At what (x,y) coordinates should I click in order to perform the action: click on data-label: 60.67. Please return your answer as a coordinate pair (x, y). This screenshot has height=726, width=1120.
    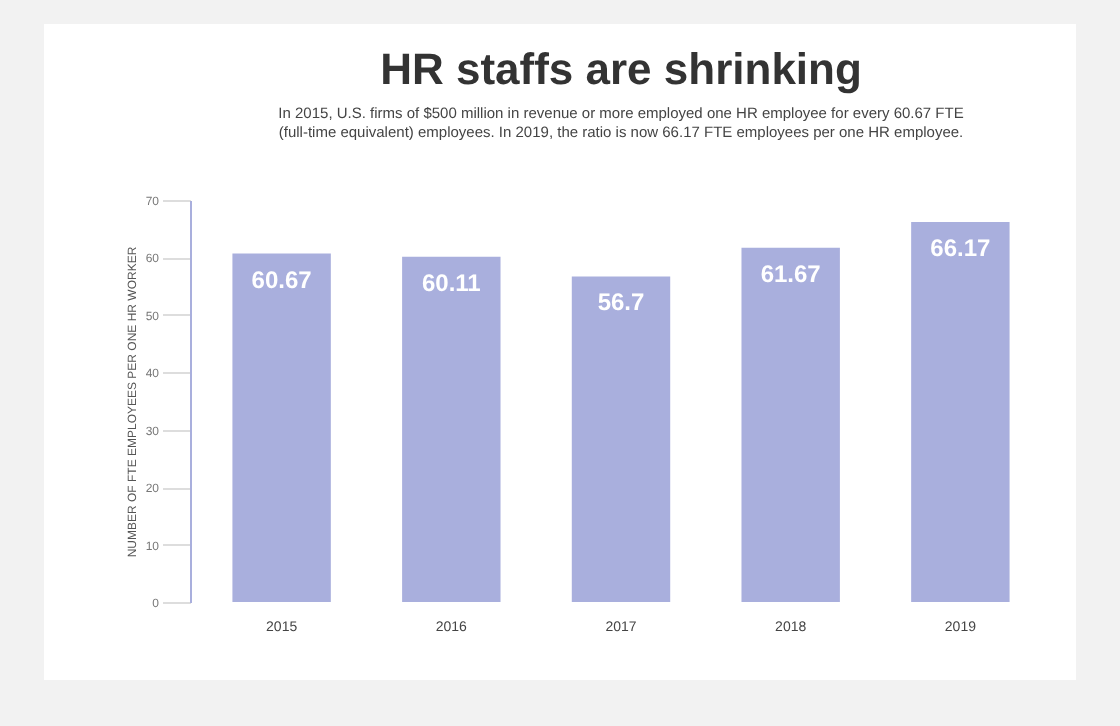
    Looking at the image, I should click on (282, 279).